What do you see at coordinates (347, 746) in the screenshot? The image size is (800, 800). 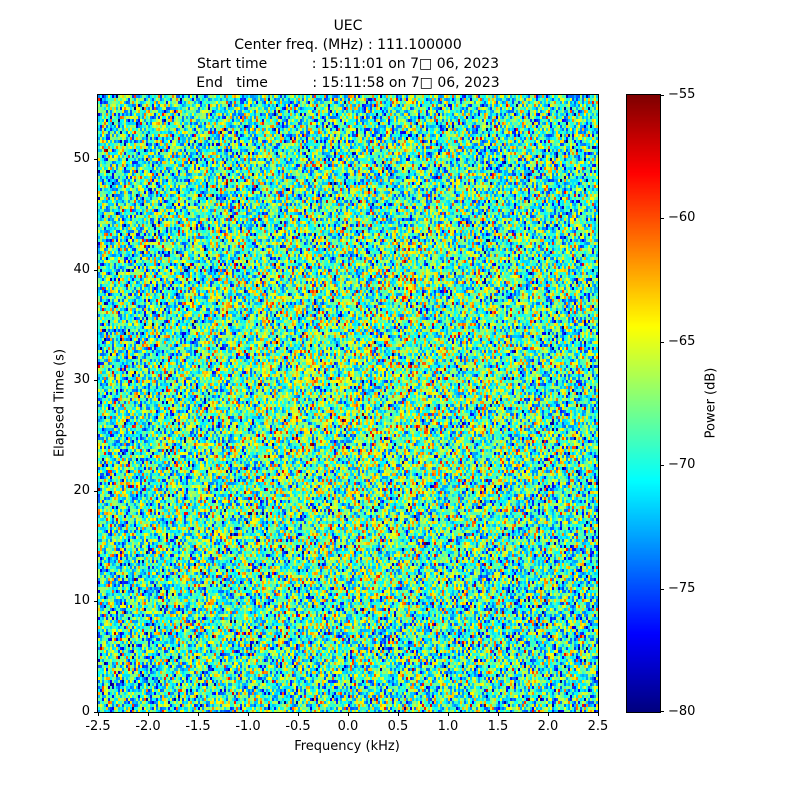 I see `x-axis-label: Frequency (kHz)` at bounding box center [347, 746].